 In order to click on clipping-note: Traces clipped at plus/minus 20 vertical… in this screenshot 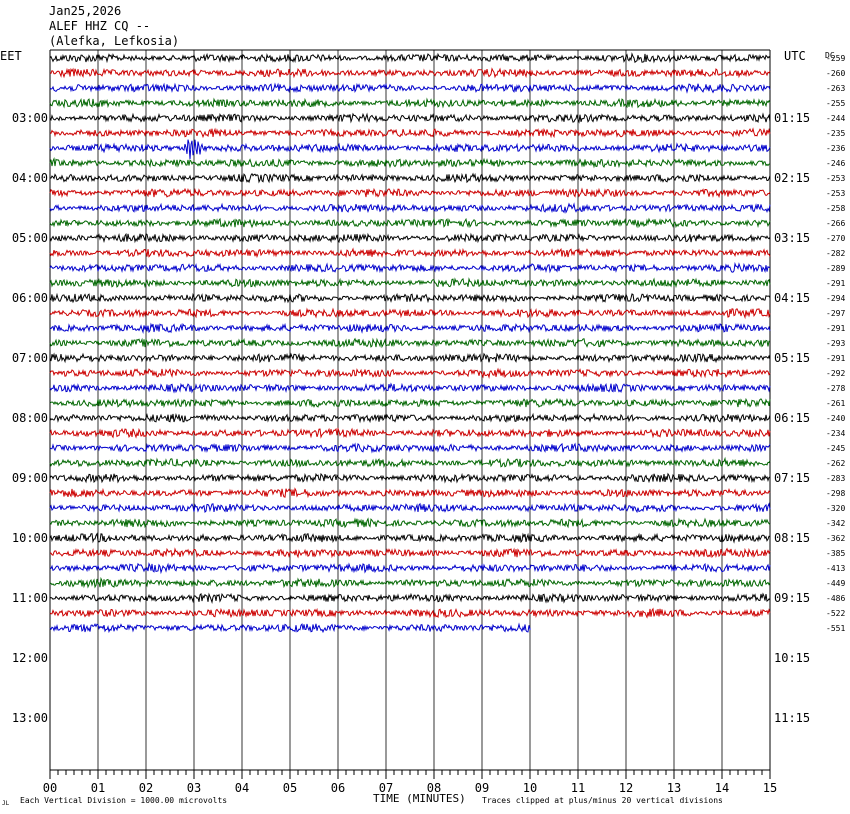, I will do `click(602, 800)`.